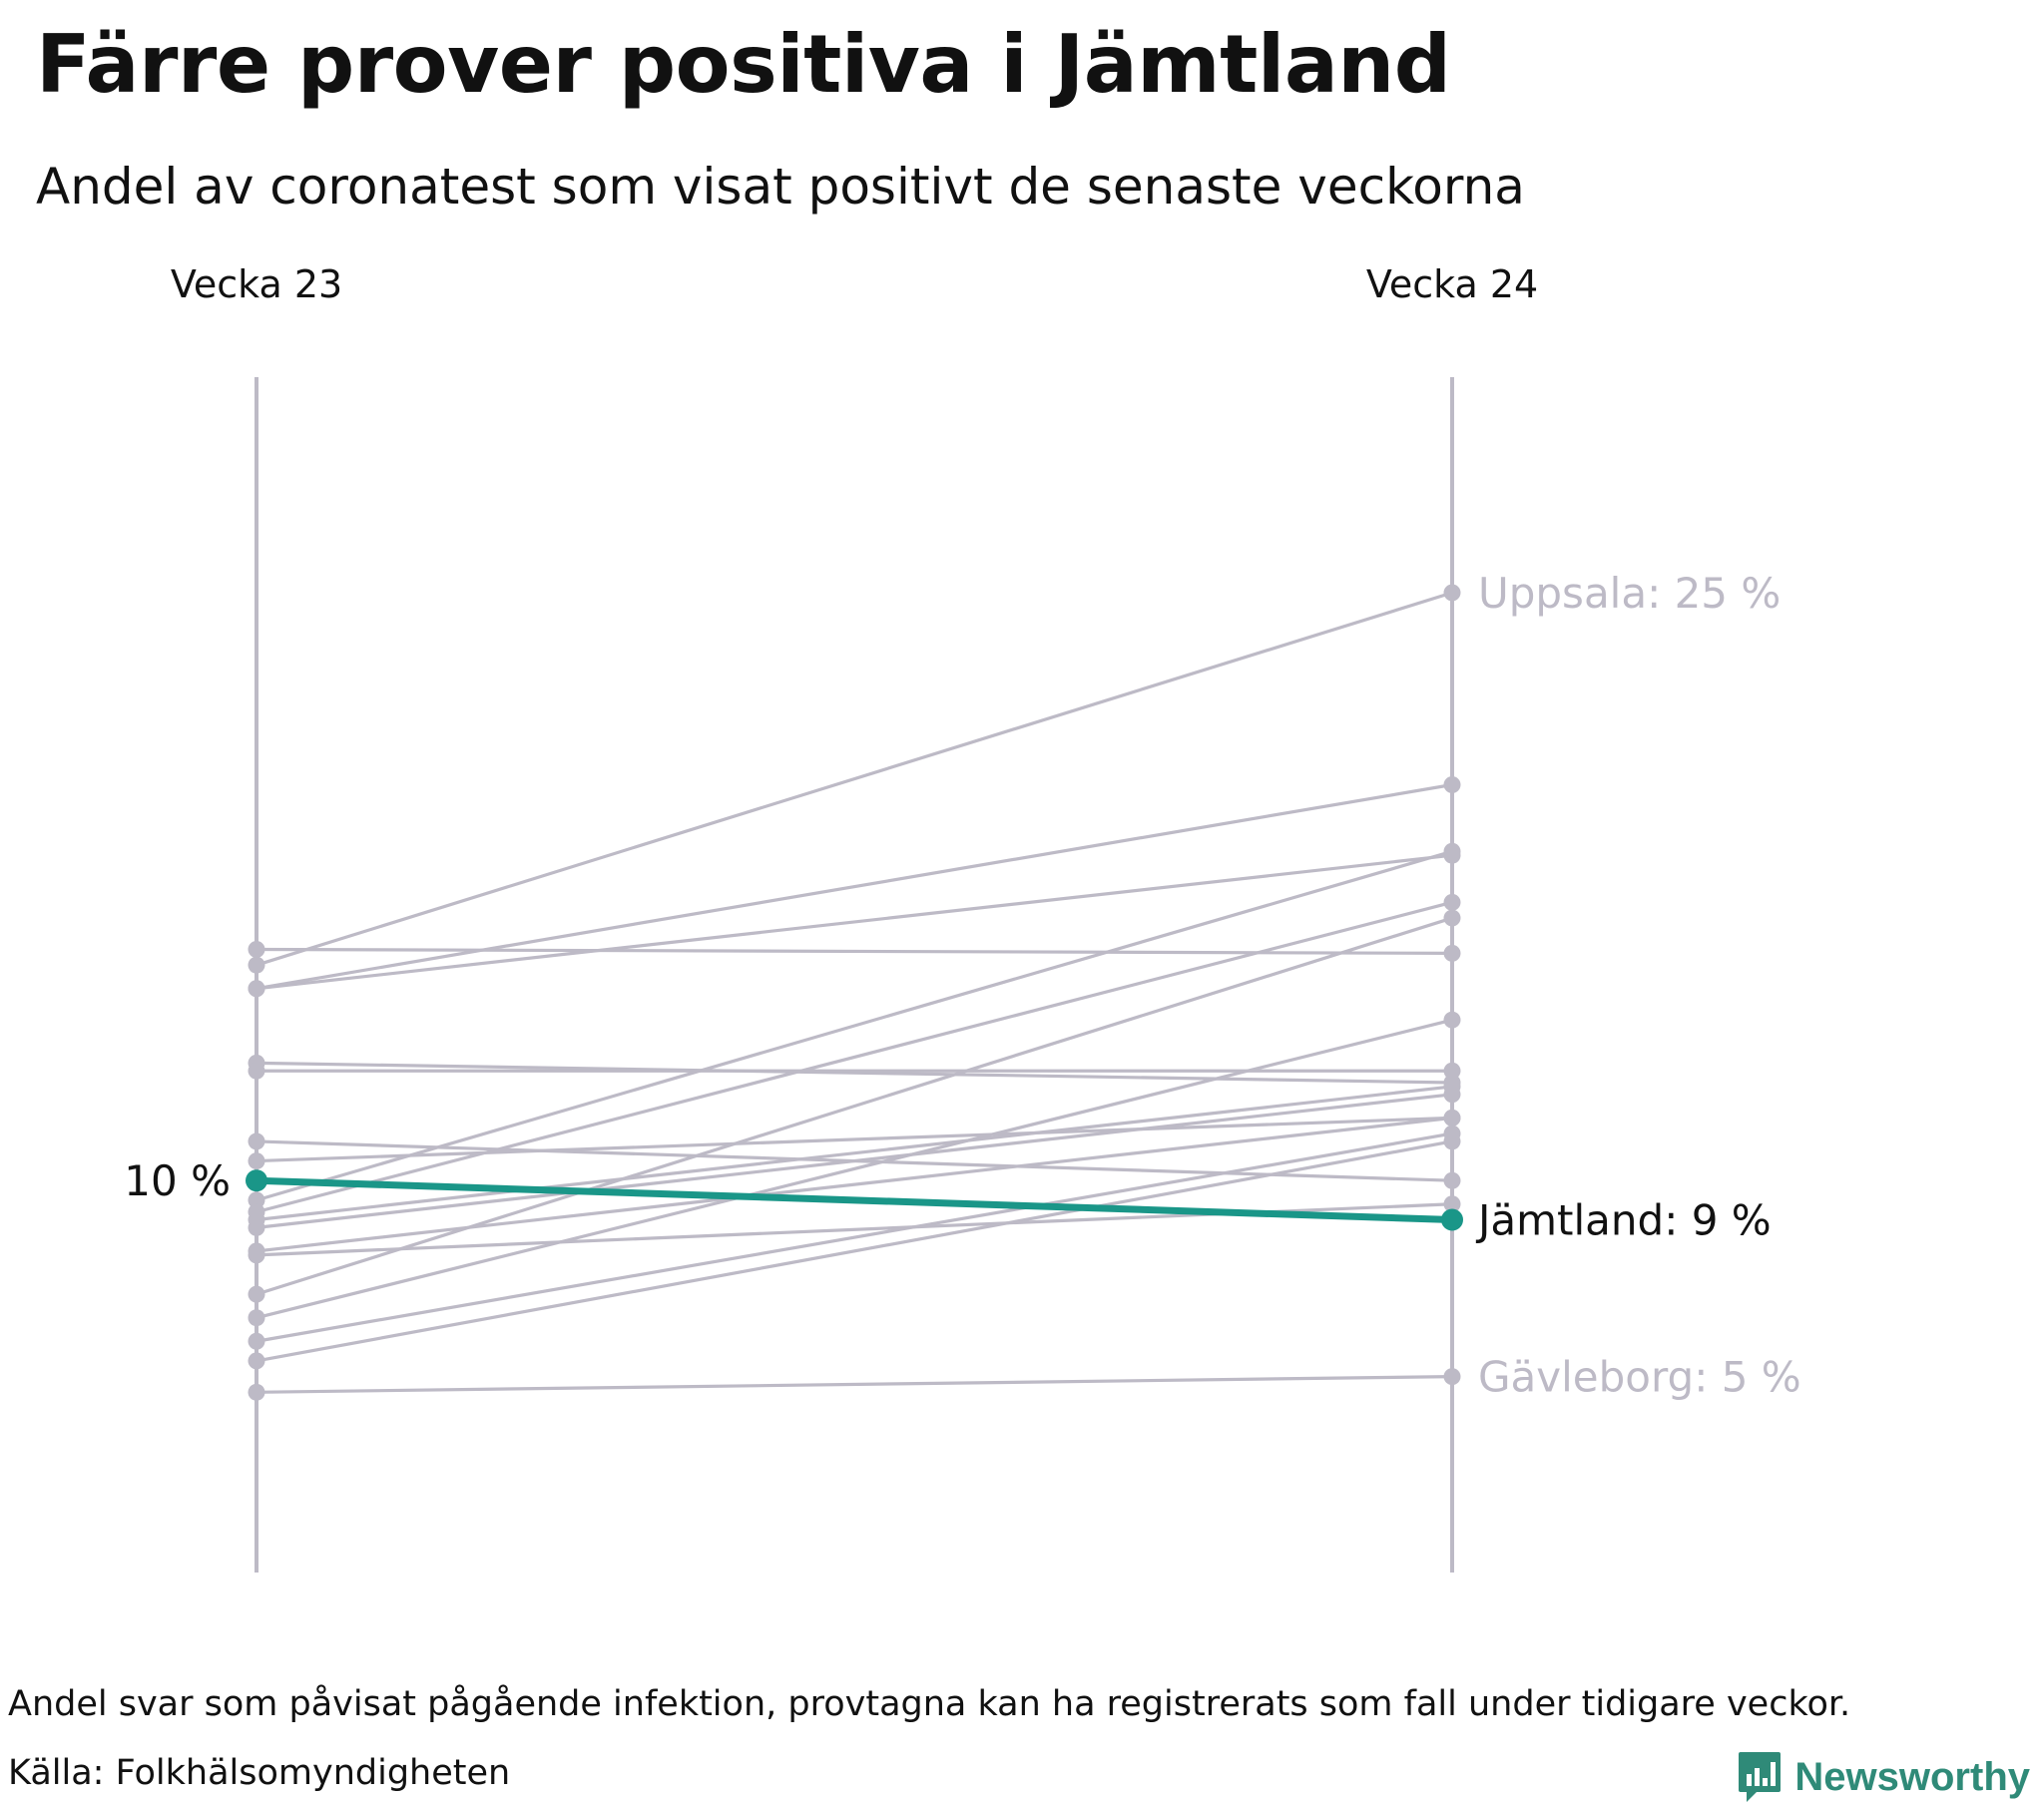 The height and width of the screenshot is (1804, 2044). What do you see at coordinates (1760, 1777) in the screenshot?
I see `newsworthy-logo-icon` at bounding box center [1760, 1777].